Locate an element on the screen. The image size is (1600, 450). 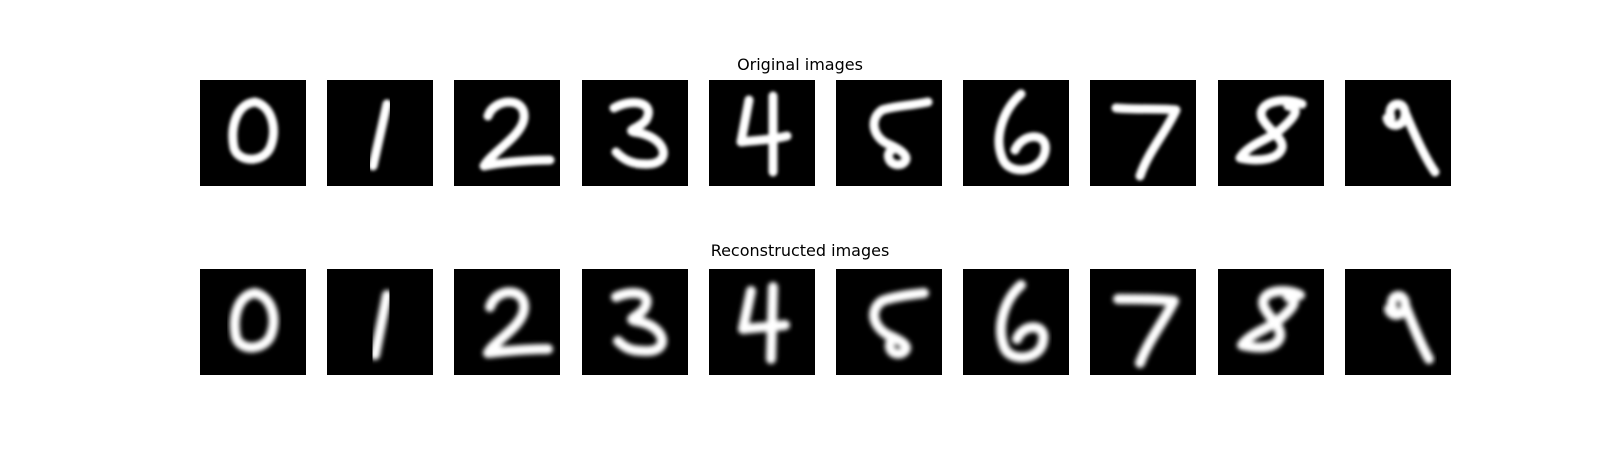
reconstructed-digit-image-4: 4 is located at coordinates (762, 322).